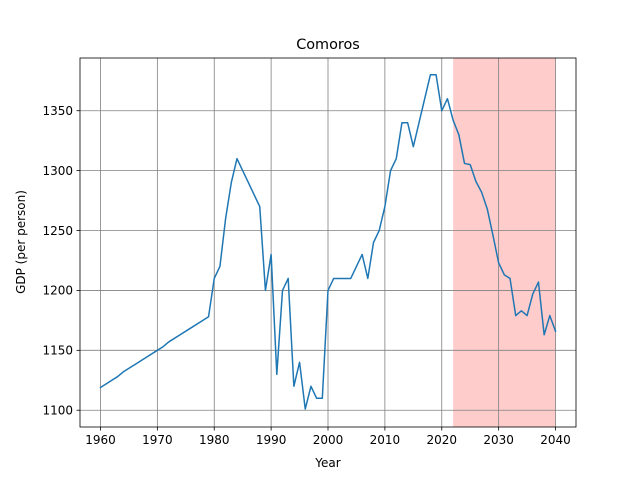  I want to click on x-axis-ticks: 1960 1970 1980 1990 2000 2010 2020 2030 2040, so click(328, 437).